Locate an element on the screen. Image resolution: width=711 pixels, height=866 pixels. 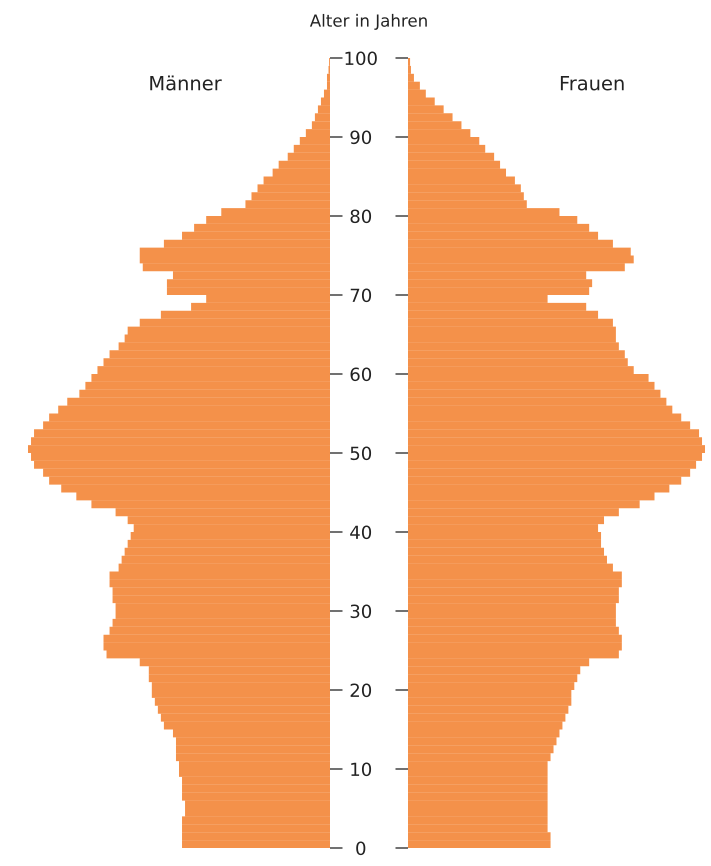
y-tick-label: 40 is located at coordinates (361, 532).